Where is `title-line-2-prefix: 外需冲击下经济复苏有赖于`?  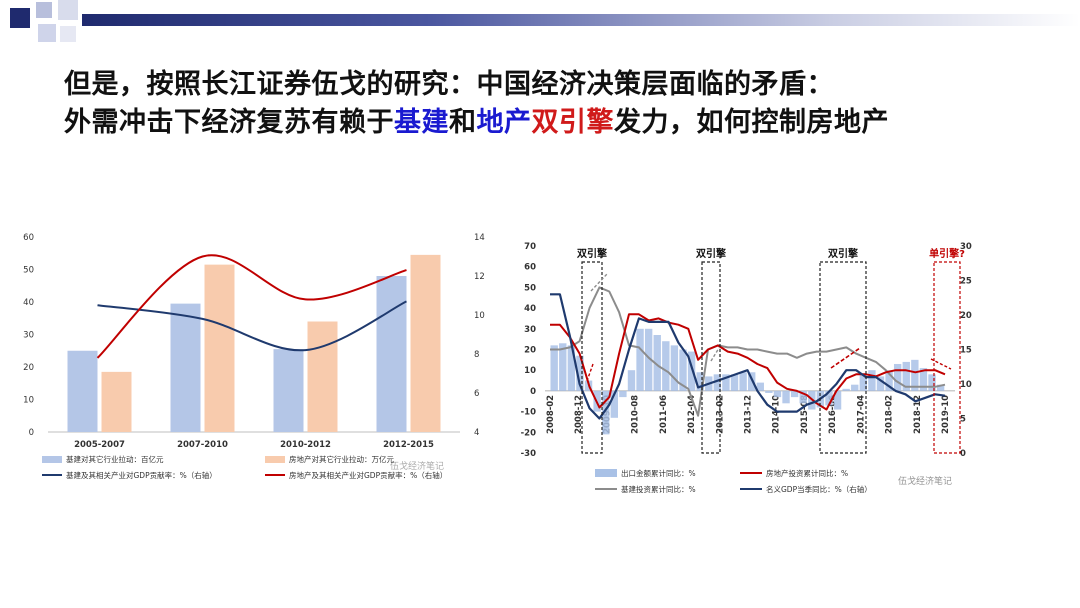 title-line-2-prefix: 外需冲击下经济复苏有赖于 is located at coordinates (229, 122).